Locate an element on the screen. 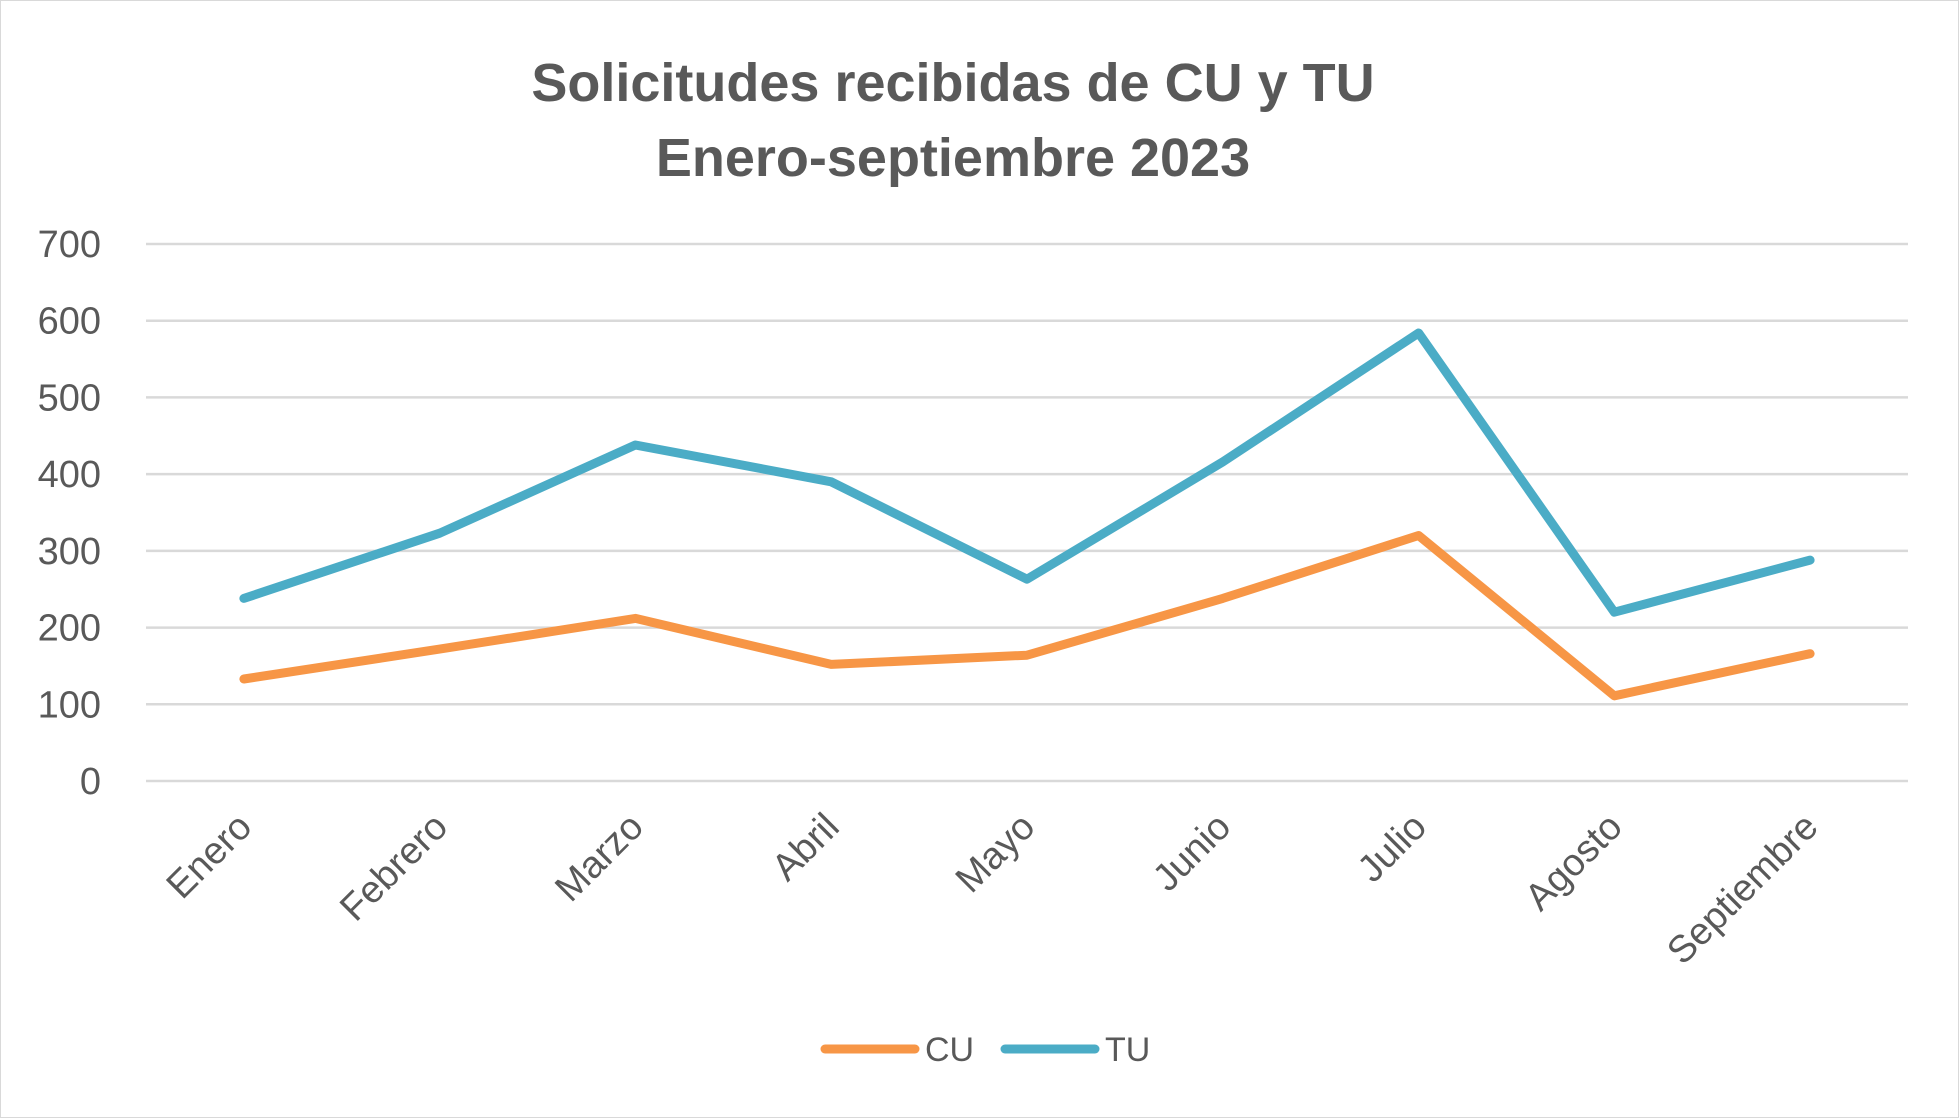  y-tick-label: 200 is located at coordinates (69, 629).